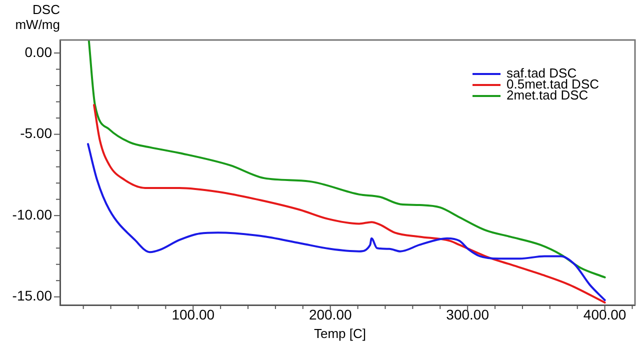  Describe the element at coordinates (36, 133) in the screenshot. I see `y-tick-label: -5.00` at that location.